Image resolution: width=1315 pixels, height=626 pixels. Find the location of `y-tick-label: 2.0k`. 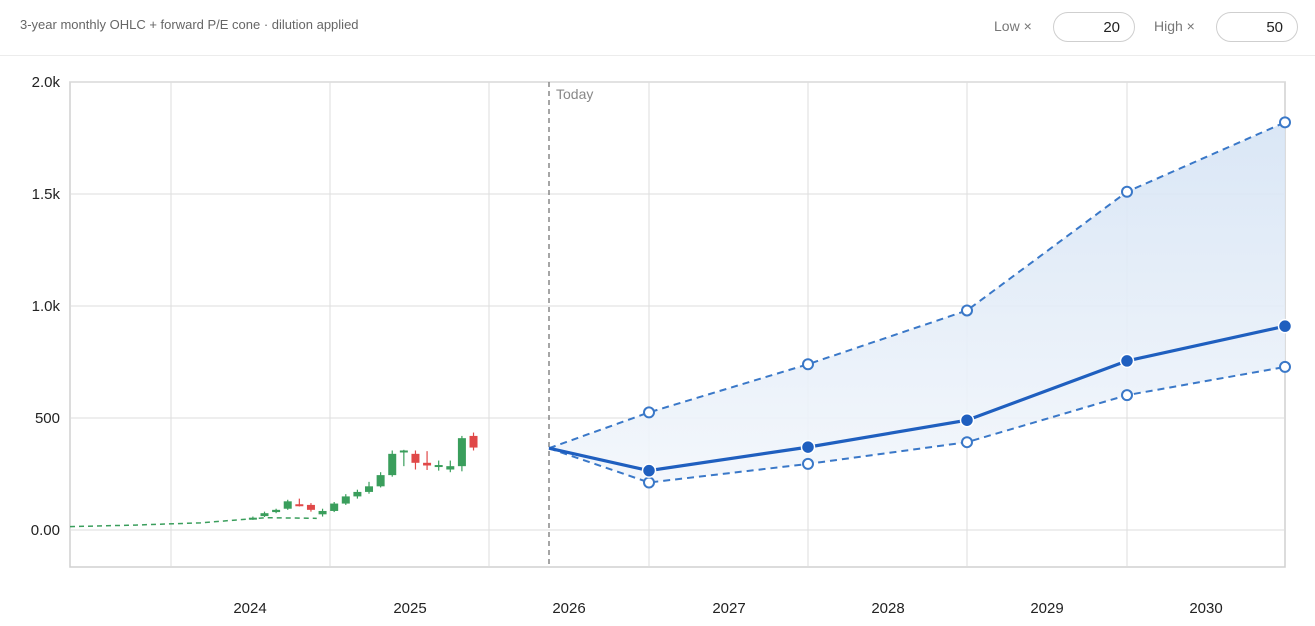

y-tick-label: 2.0k is located at coordinates (46, 82).